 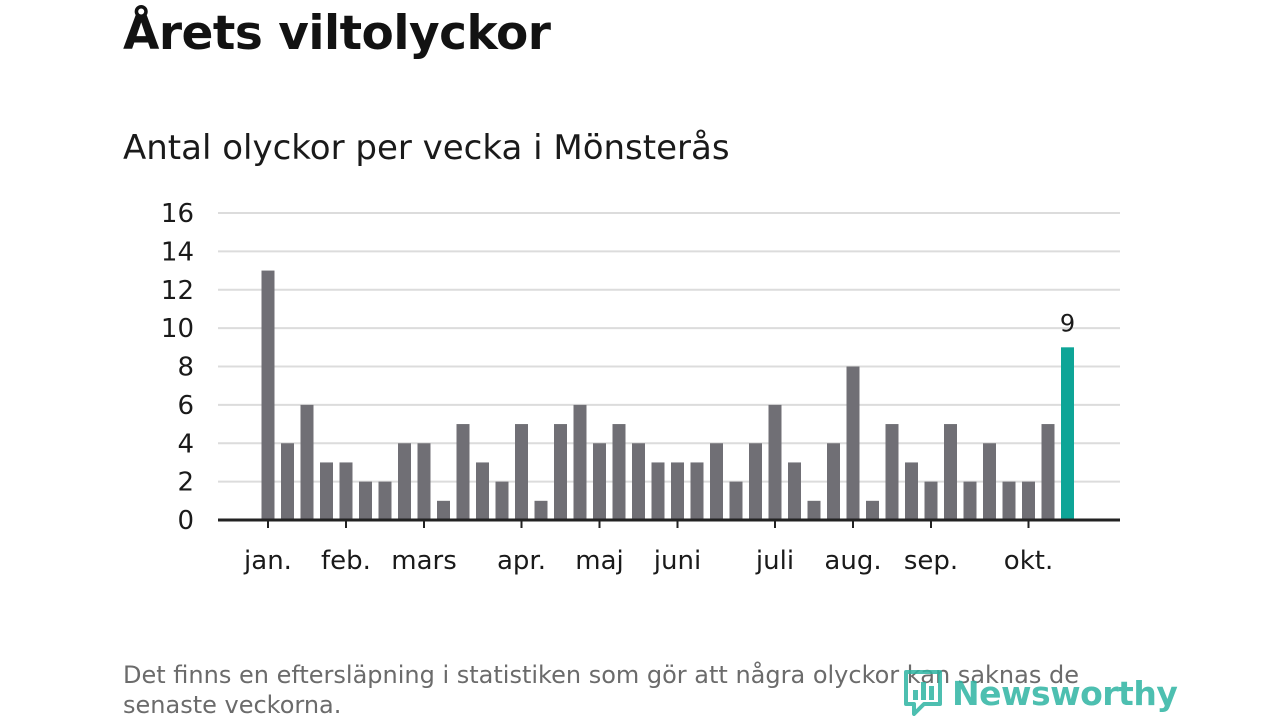 What do you see at coordinates (177, 214) in the screenshot?
I see `y-tick-label: 16` at bounding box center [177, 214].